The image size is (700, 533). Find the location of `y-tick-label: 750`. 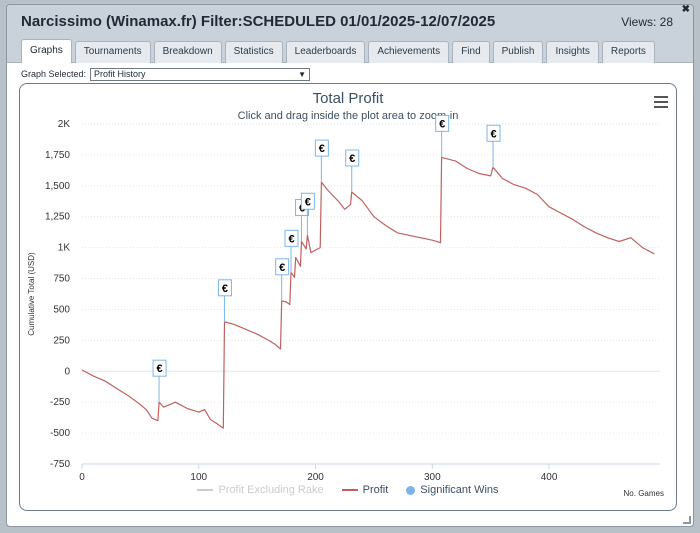

y-tick-label: 750 is located at coordinates (61, 279).